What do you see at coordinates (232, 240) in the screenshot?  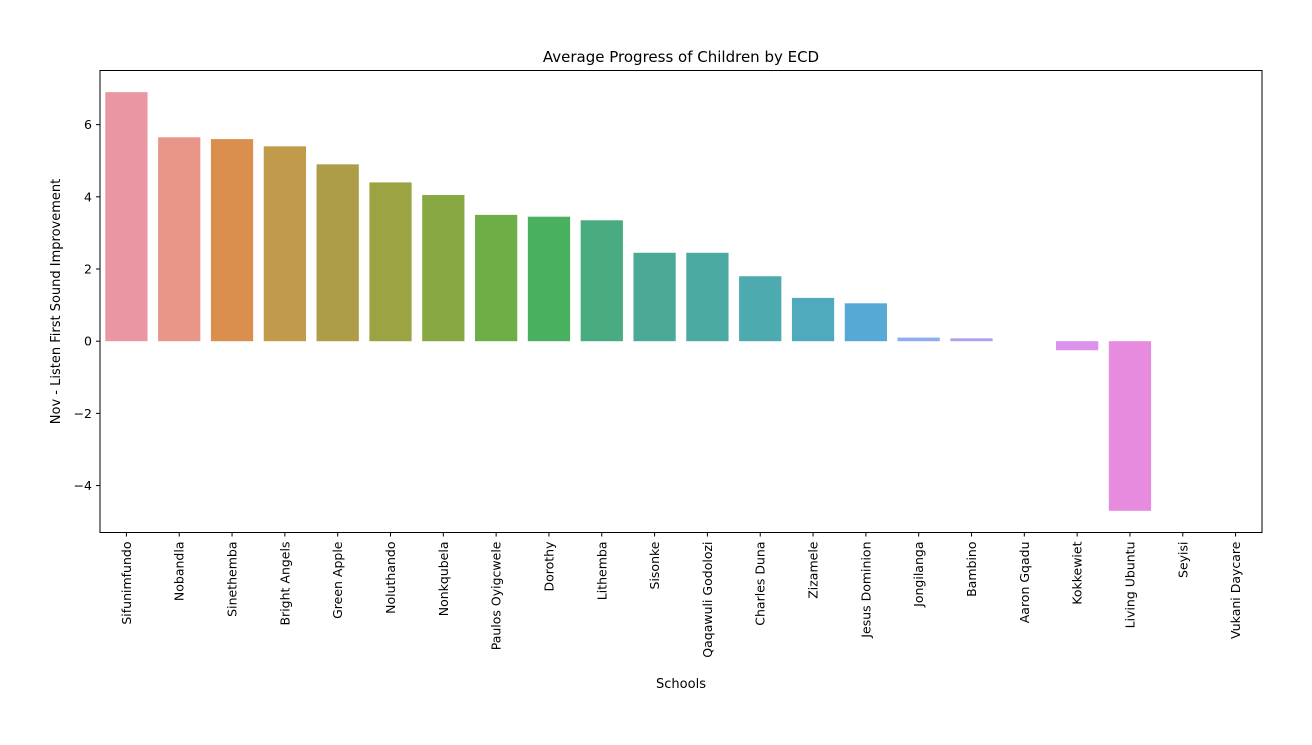 I see `bar-sinethemba` at bounding box center [232, 240].